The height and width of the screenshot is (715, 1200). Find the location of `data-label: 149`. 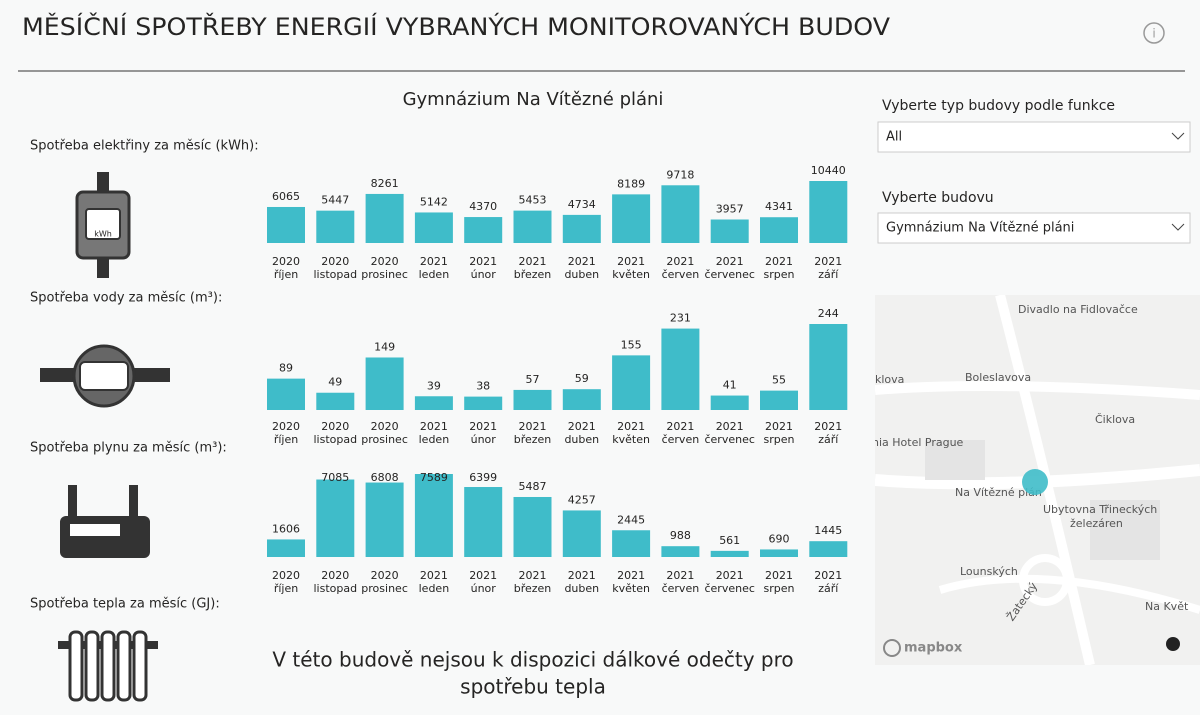

data-label: 149 is located at coordinates (384, 346).